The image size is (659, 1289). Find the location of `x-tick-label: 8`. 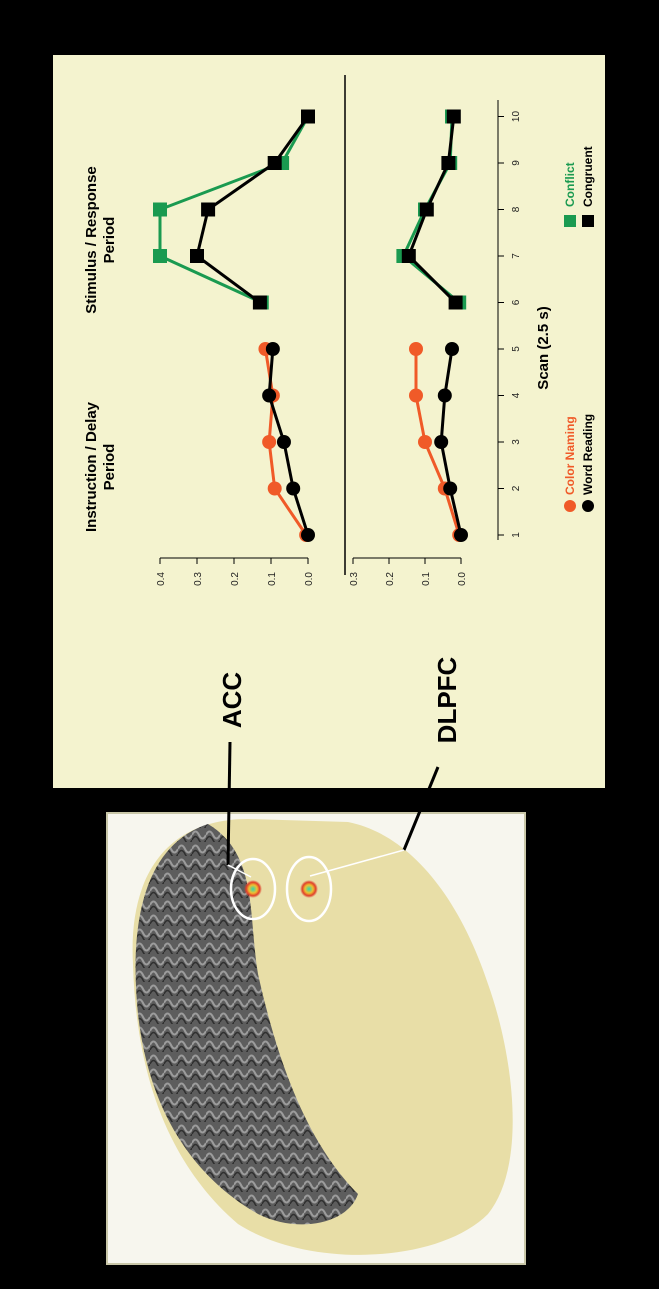

x-tick-label: 8 is located at coordinates (516, 209).